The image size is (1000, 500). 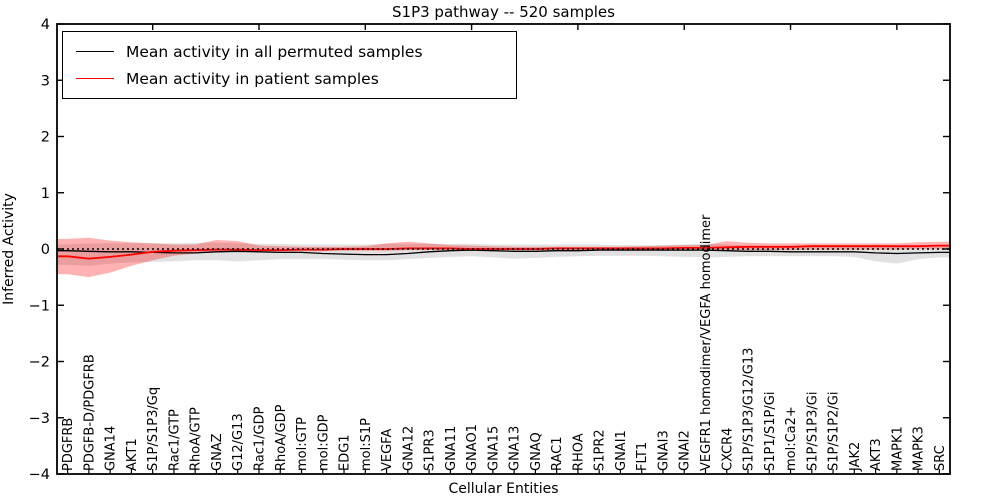 What do you see at coordinates (812, 431) in the screenshot?
I see `x-tick-label: S1P/S1P3/Gi` at bounding box center [812, 431].